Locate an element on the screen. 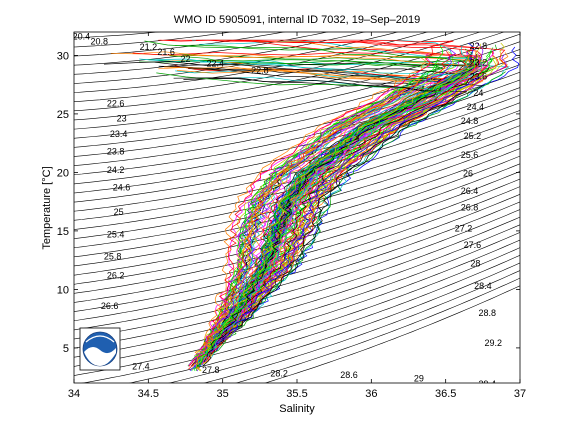 This screenshot has height=432, width=576. isopycnal-label: 29 is located at coordinates (419, 378).